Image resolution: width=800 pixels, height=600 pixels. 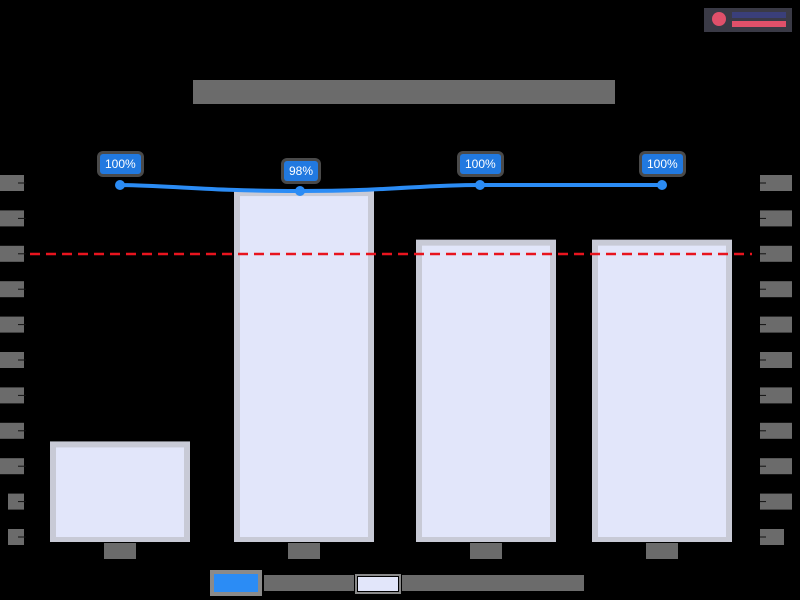 I want to click on chart-title, so click(x=404, y=92).